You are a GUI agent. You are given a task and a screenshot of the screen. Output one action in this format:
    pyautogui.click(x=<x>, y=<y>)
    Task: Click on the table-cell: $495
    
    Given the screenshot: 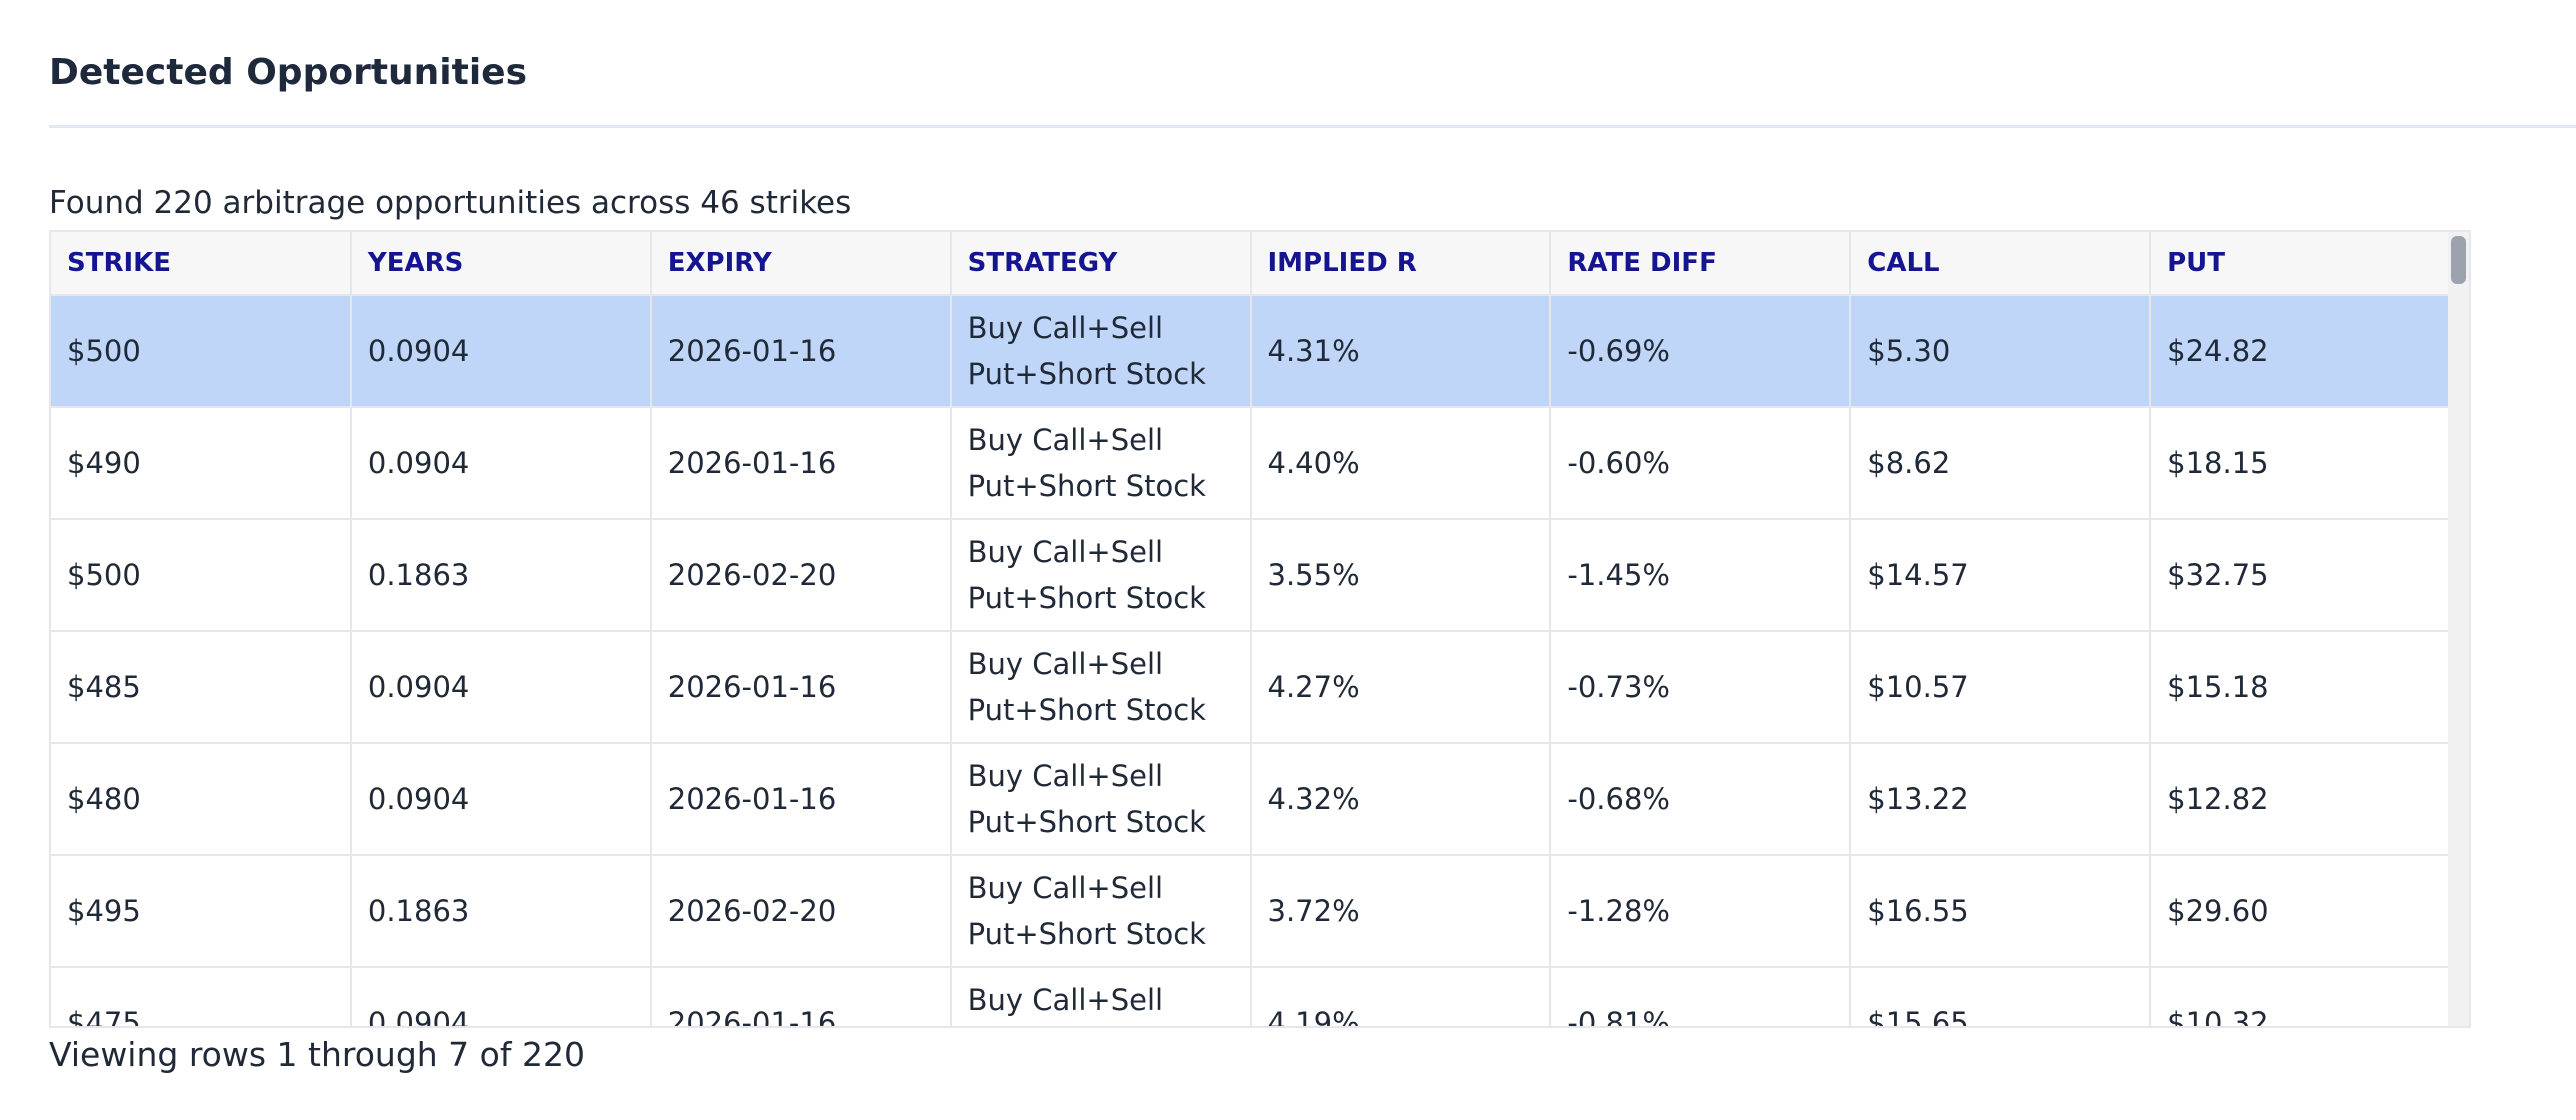 What is the action you would take?
    pyautogui.click(x=201, y=911)
    